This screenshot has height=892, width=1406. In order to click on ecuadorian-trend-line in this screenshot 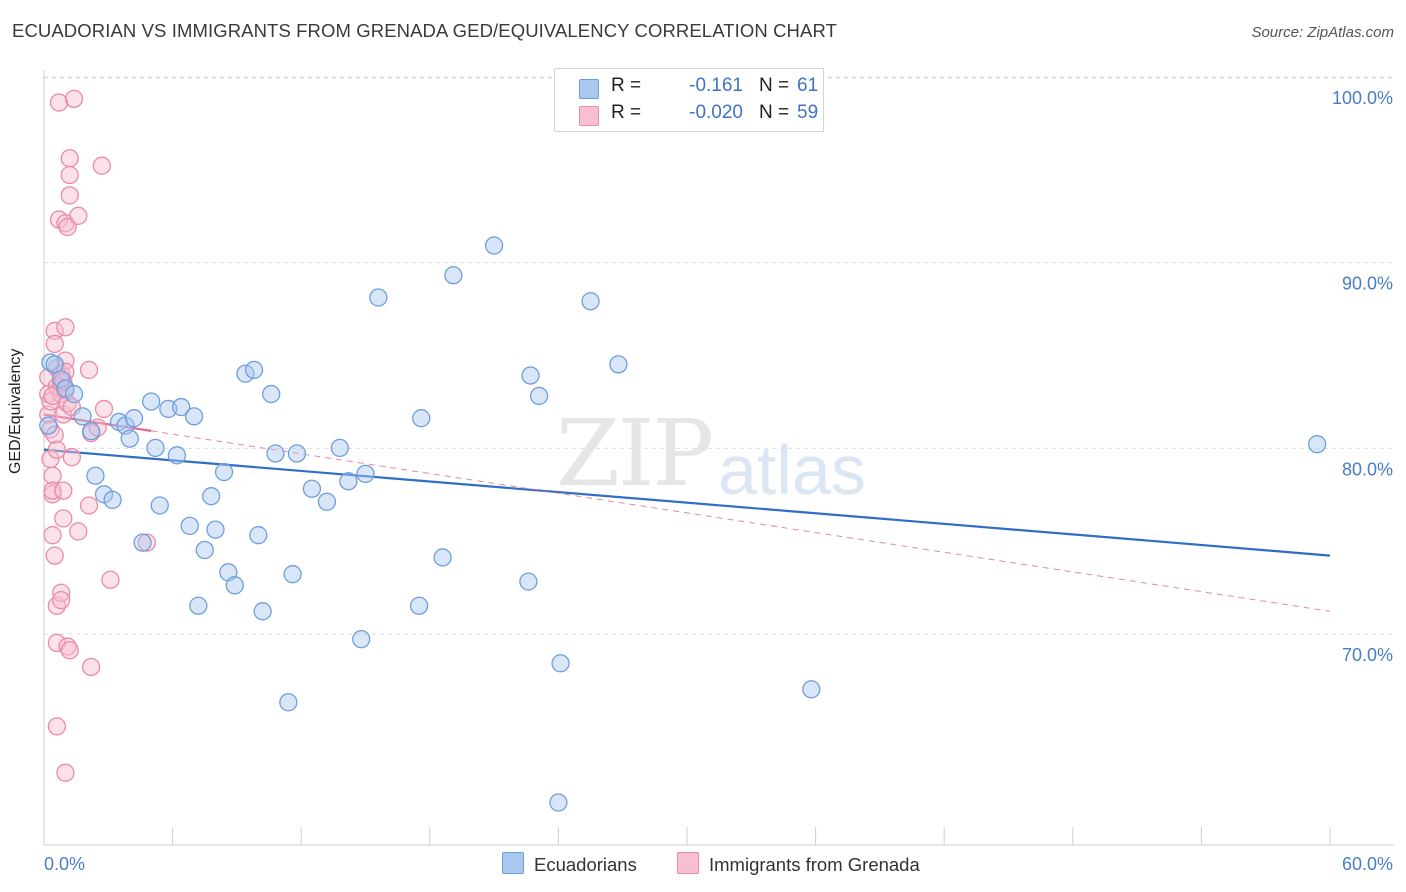, I will do `click(687, 502)`.